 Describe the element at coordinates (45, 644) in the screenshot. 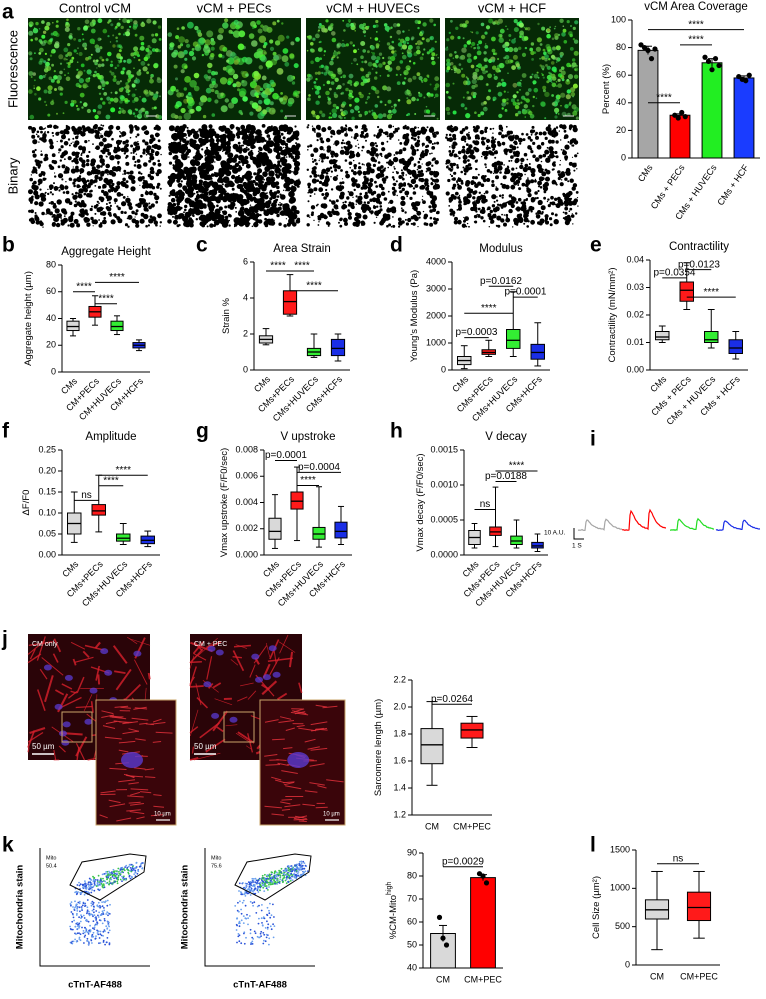

I see `image-label: CM only` at that location.